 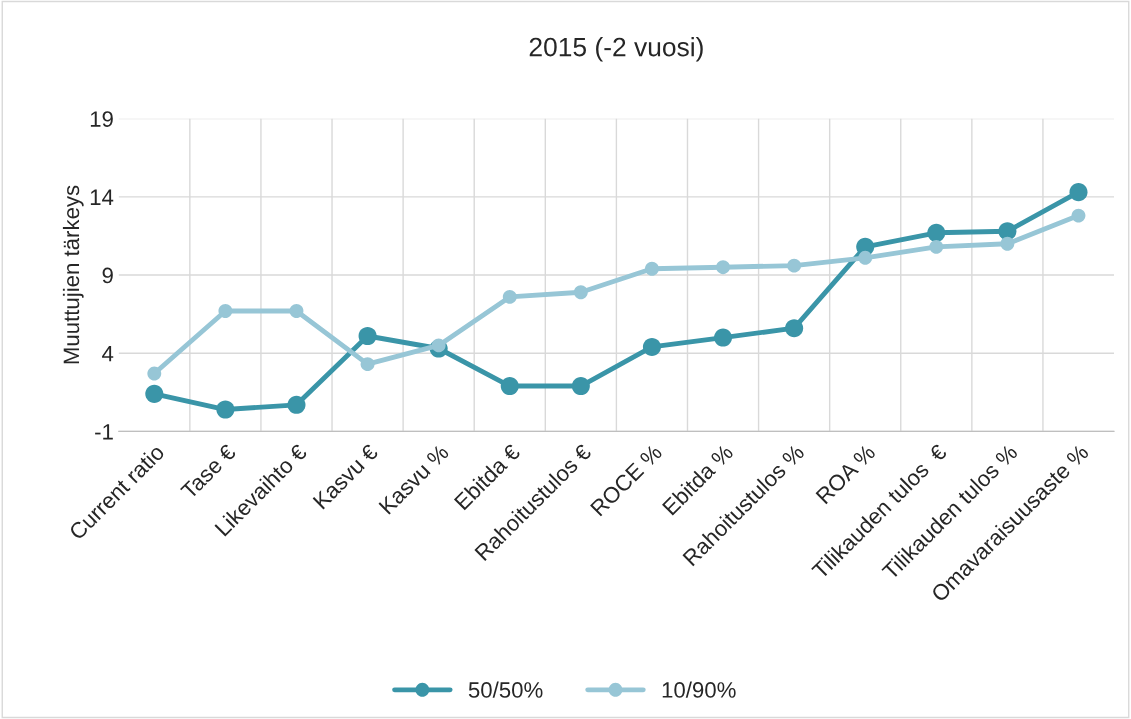 I want to click on y-tick-label: 9, so click(x=107, y=275).